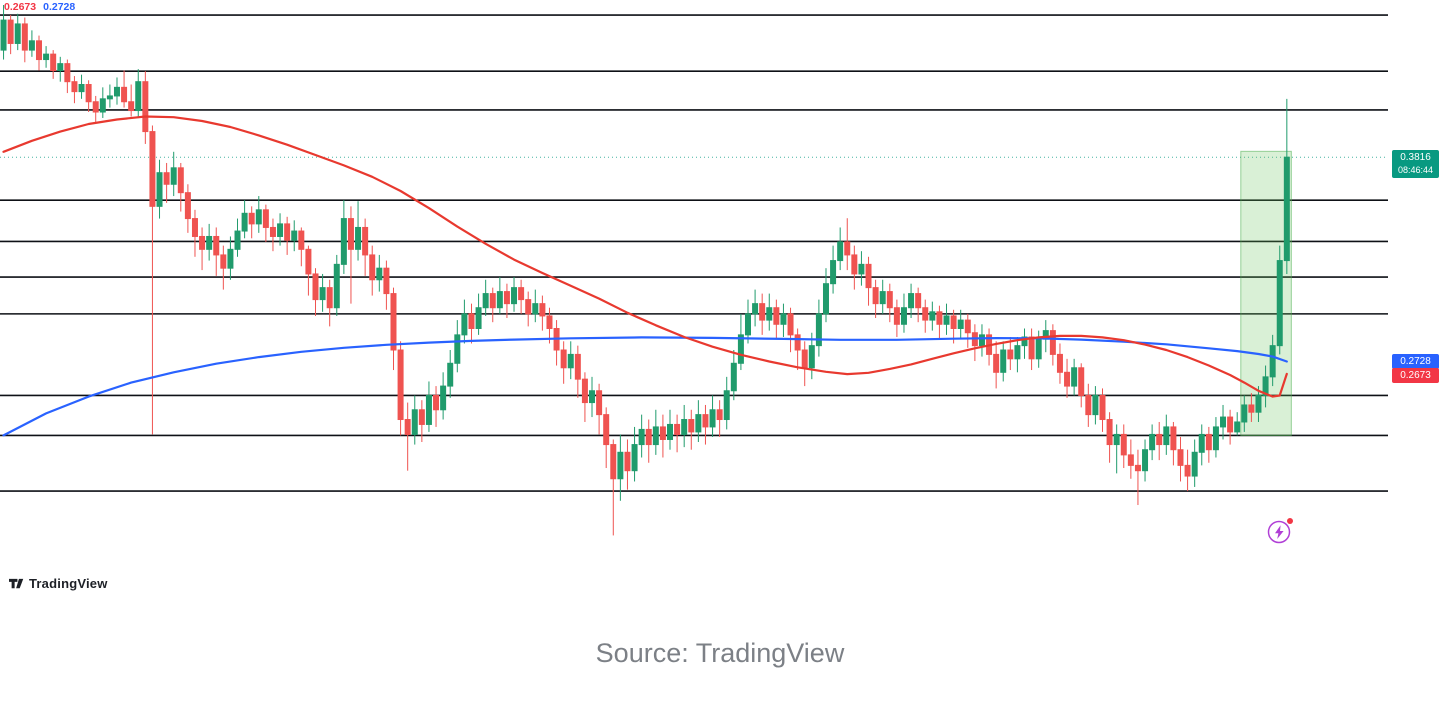  I want to click on ma-slow-legend-value: 0.2728, so click(59, 7).